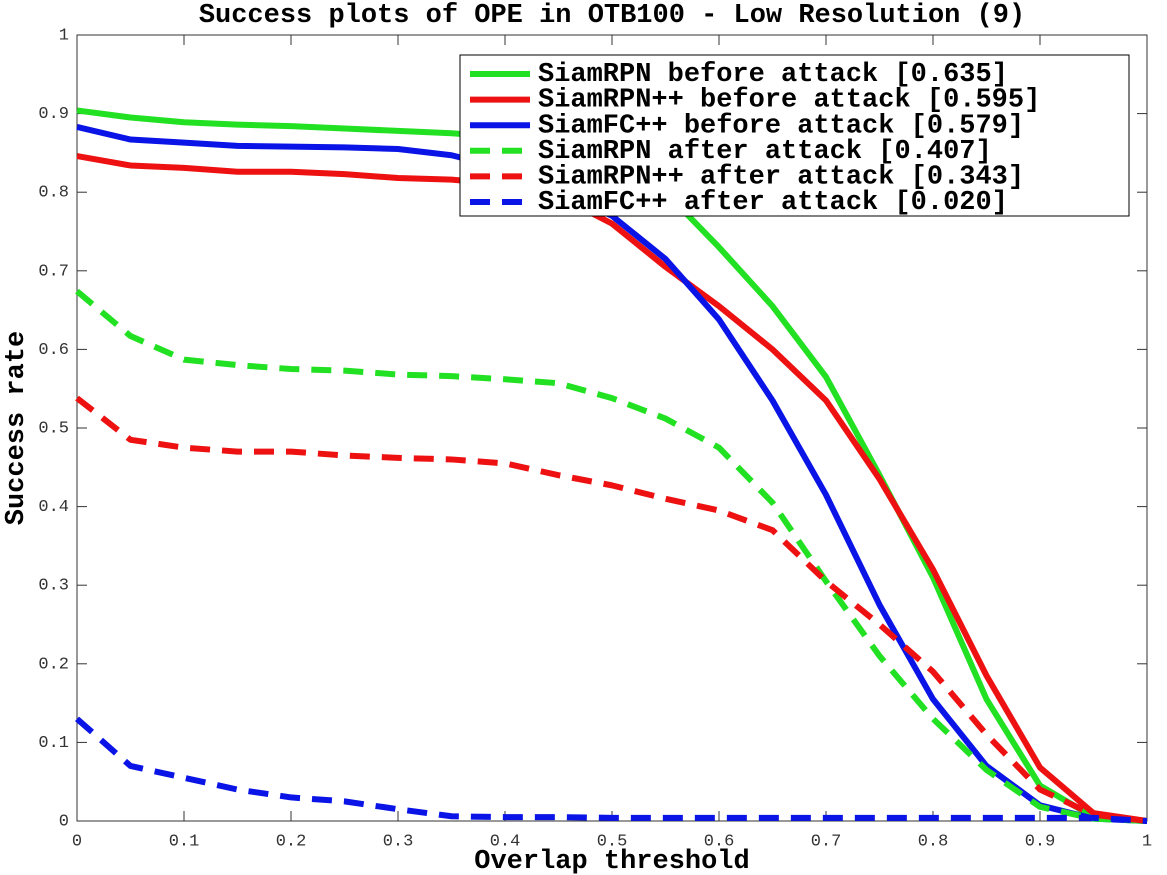  What do you see at coordinates (773, 75) in the screenshot?
I see `legend-label: SiamRPN before attack [0.635]` at bounding box center [773, 75].